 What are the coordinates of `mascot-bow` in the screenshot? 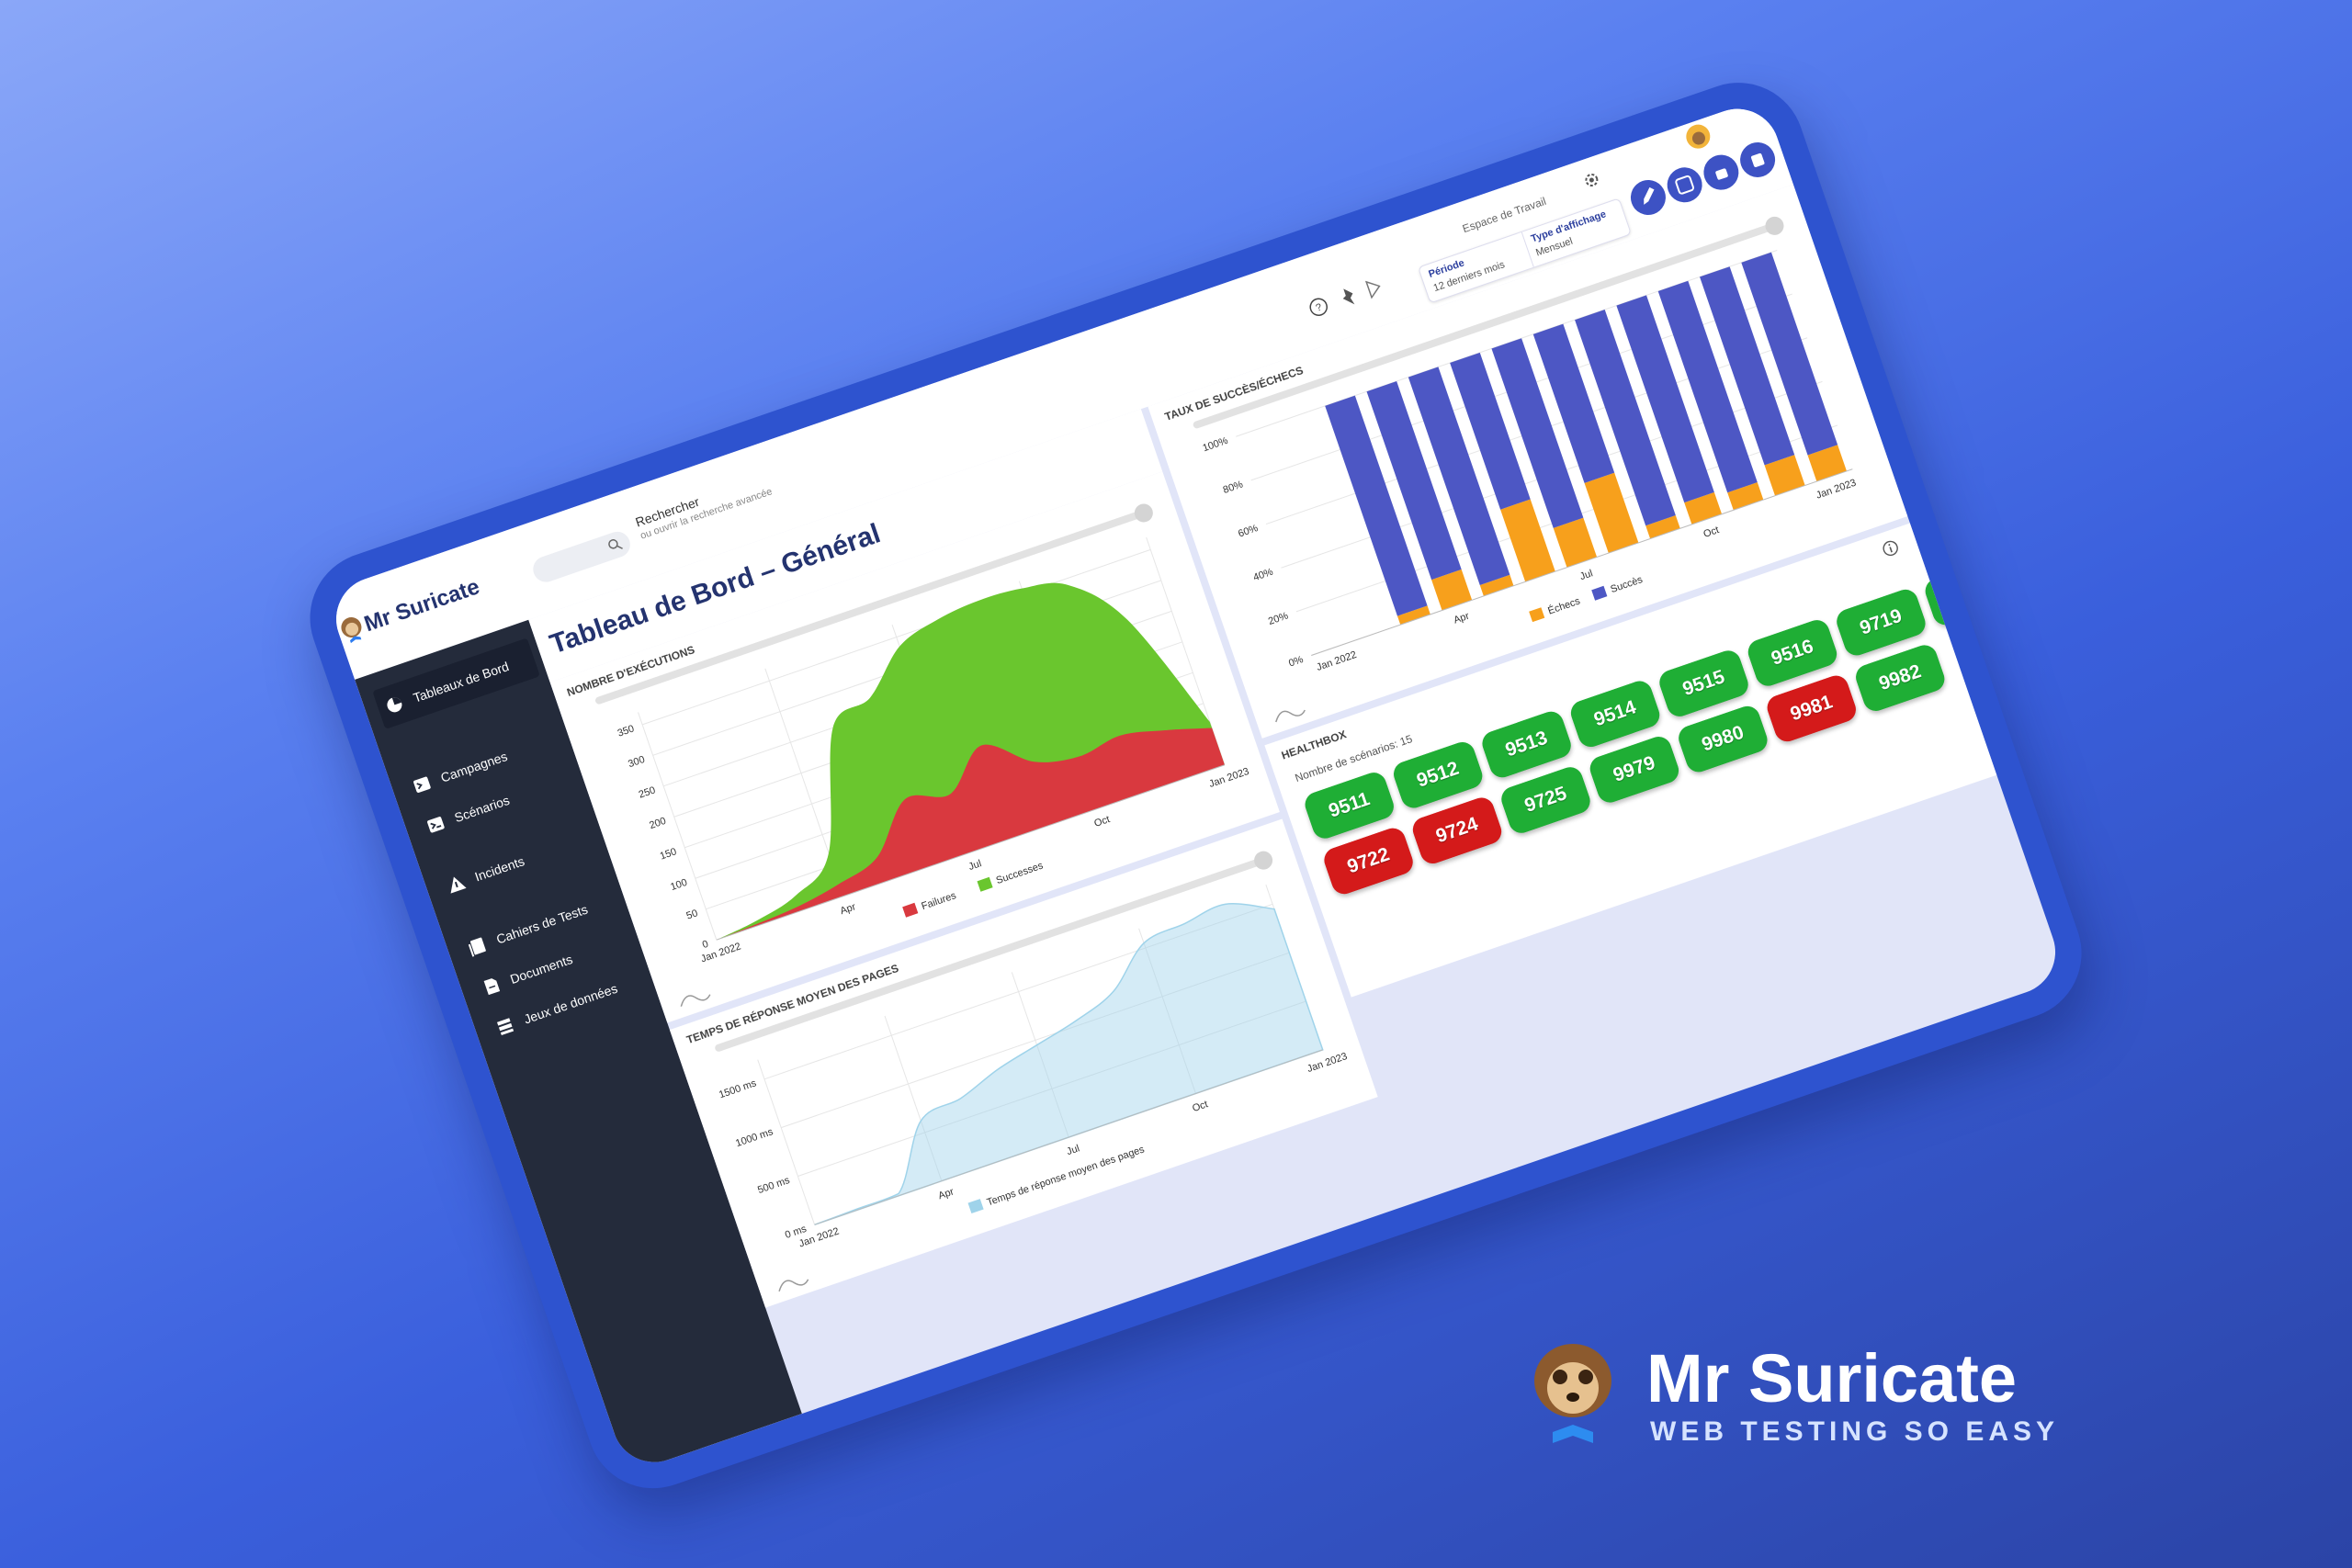 It's located at (1573, 1434).